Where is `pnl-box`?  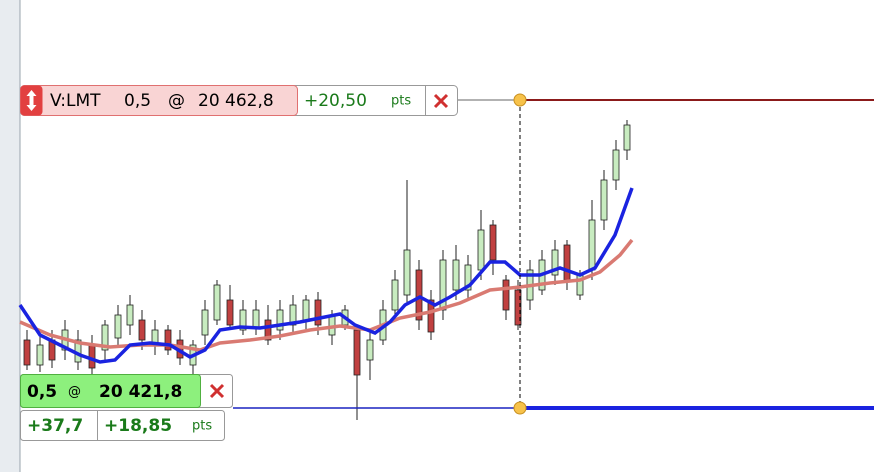
pnl-box is located at coordinates (122, 425).